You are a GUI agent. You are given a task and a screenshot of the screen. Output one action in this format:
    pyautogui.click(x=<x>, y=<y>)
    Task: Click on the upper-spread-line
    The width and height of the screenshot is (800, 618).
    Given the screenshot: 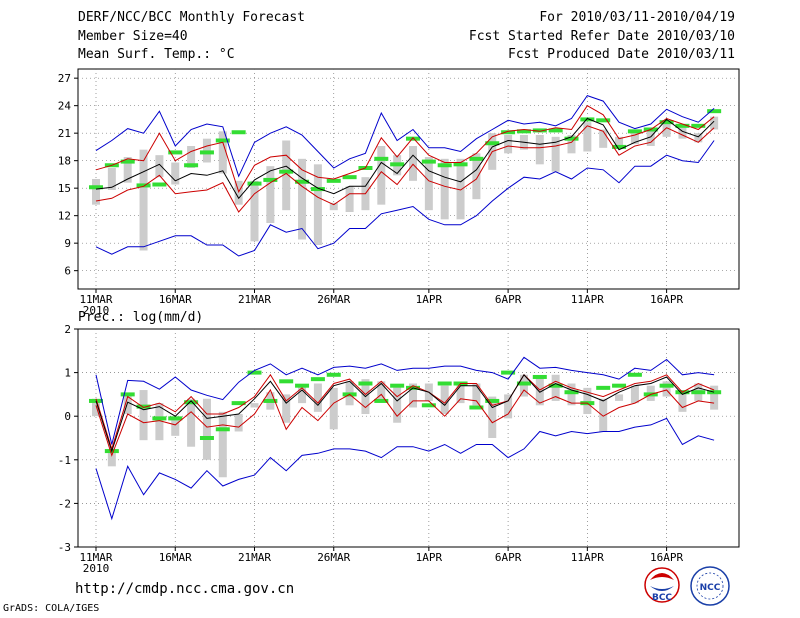 What is the action you would take?
    pyautogui.click(x=405, y=149)
    